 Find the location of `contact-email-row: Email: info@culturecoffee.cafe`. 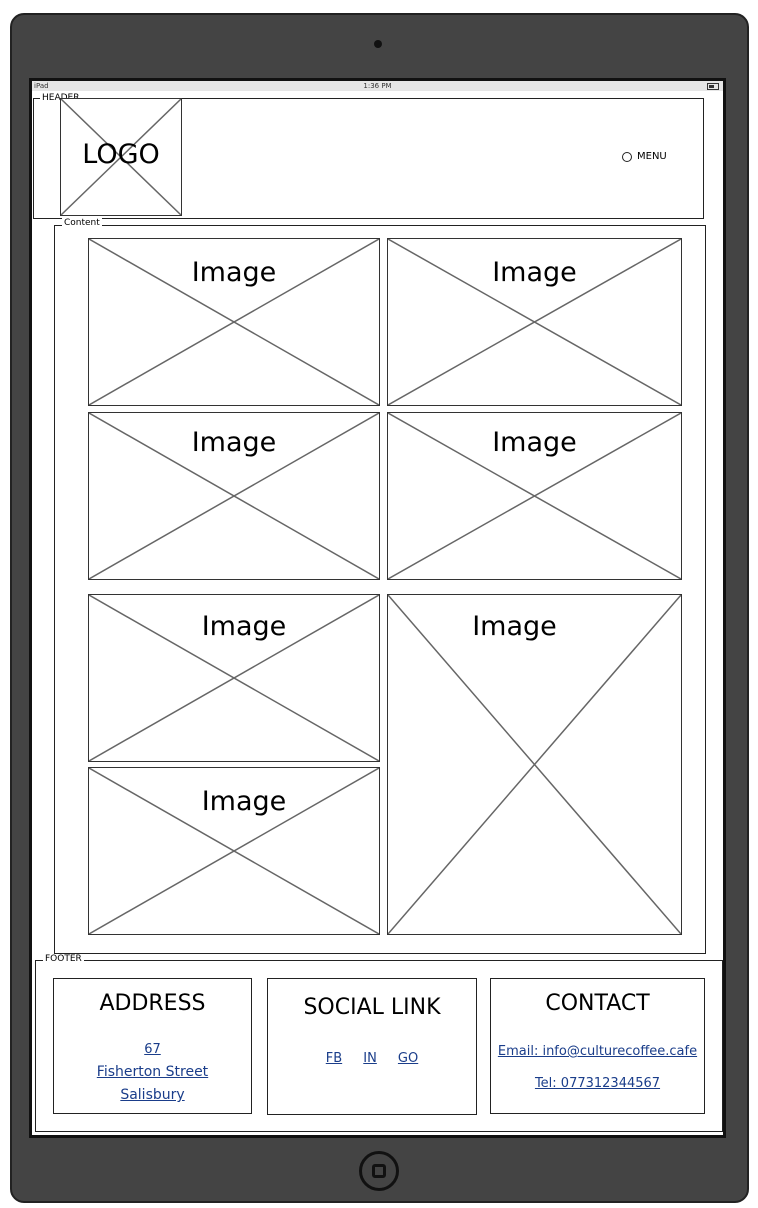

contact-email-row: Email: info@culturecoffee.cafe is located at coordinates (597, 1049).